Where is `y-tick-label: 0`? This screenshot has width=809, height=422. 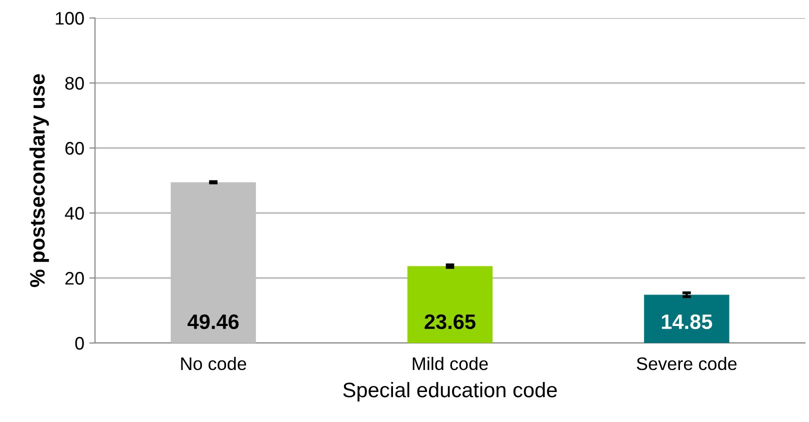
y-tick-label: 0 is located at coordinates (79, 343).